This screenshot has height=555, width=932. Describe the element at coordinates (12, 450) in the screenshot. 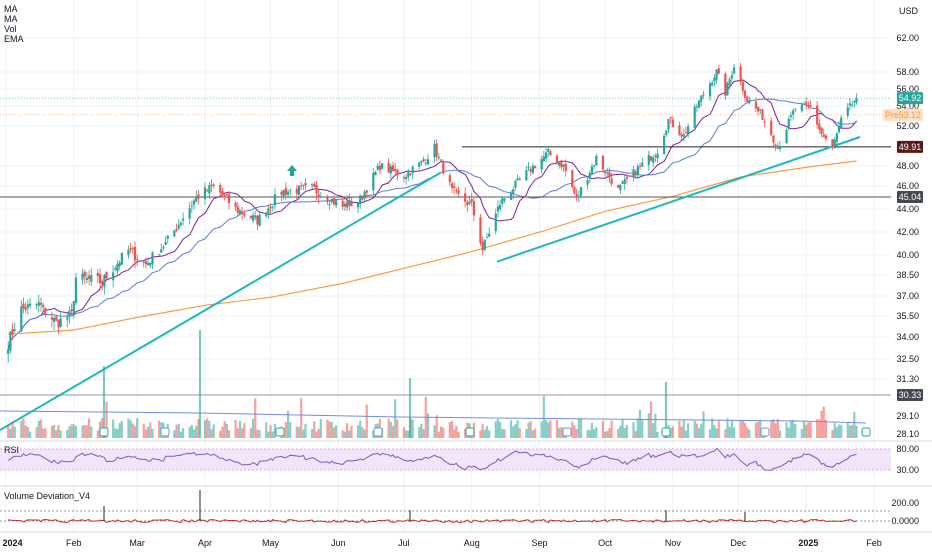

I see `rsi-pane-label: RSI` at that location.